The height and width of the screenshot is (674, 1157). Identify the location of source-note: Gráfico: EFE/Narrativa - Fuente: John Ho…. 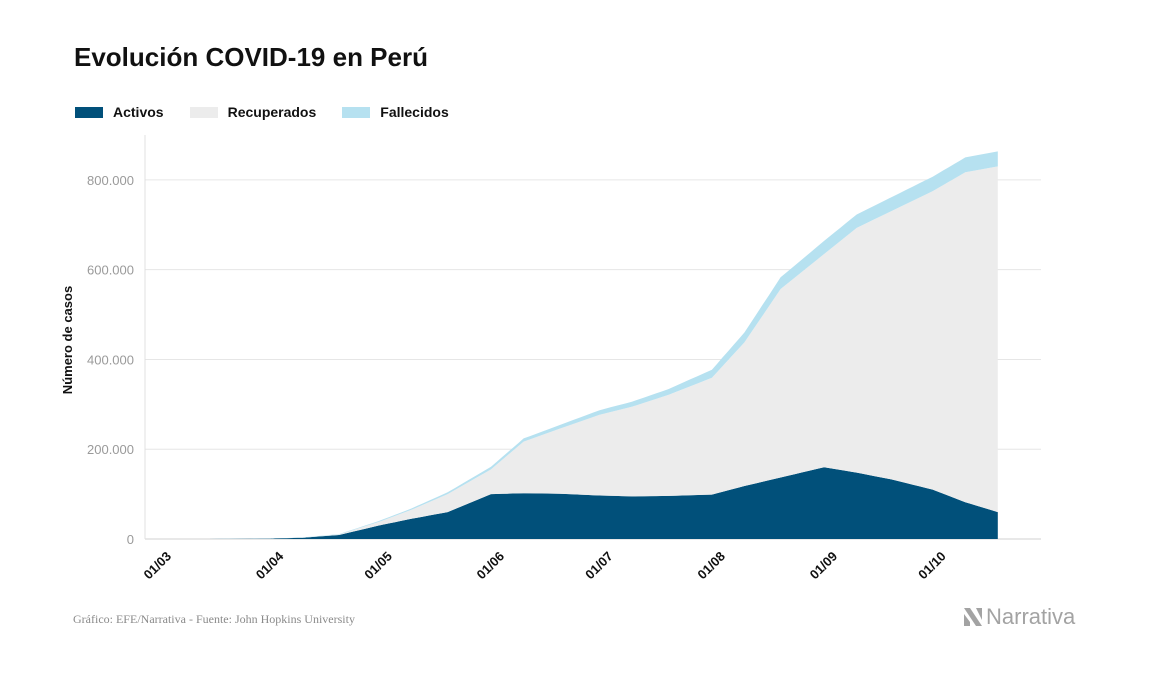
(214, 619).